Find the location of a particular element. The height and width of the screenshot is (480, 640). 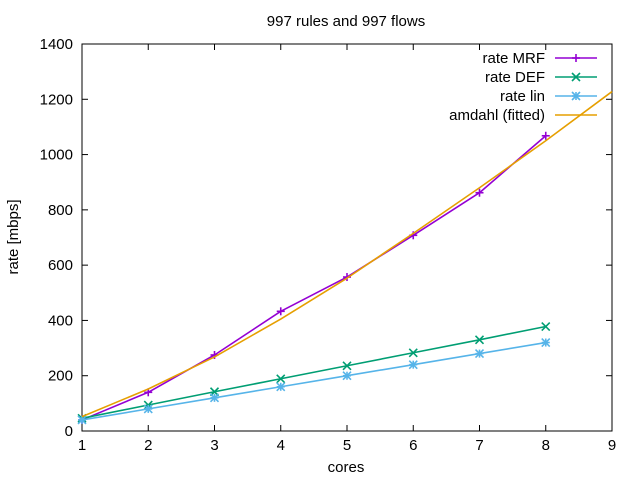

x-tick-label: 4 is located at coordinates (281, 445).